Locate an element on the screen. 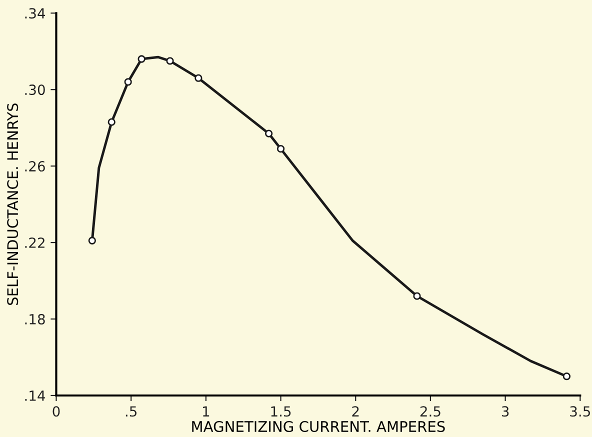 The width and height of the screenshot is (592, 437). x-axis-title: MAGNETIZING CURRENT. AMPERES is located at coordinates (318, 426).